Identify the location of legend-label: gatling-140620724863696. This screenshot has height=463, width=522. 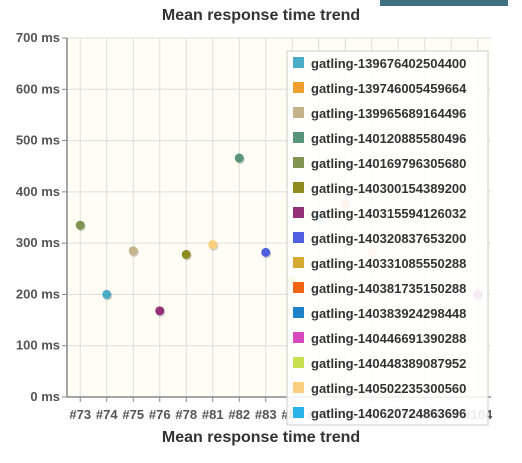
(388, 413).